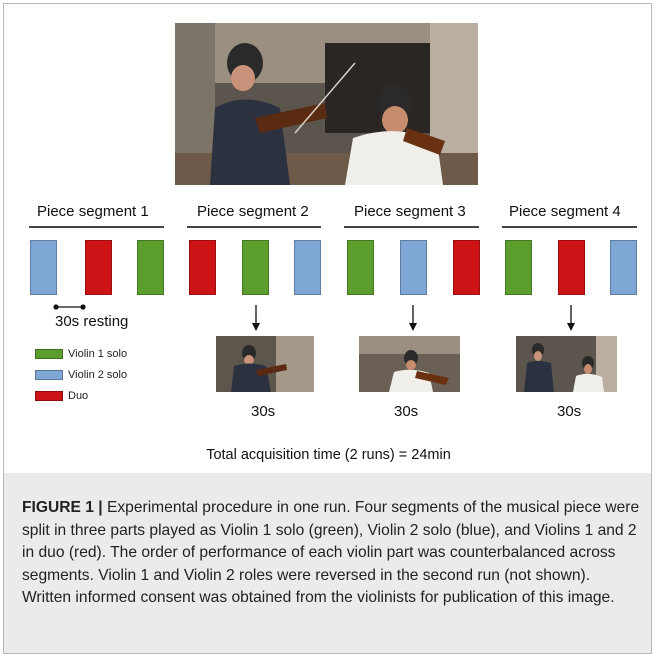 This screenshot has height=660, width=657. I want to click on figure-label: FIGURE 1 |, so click(62, 507).